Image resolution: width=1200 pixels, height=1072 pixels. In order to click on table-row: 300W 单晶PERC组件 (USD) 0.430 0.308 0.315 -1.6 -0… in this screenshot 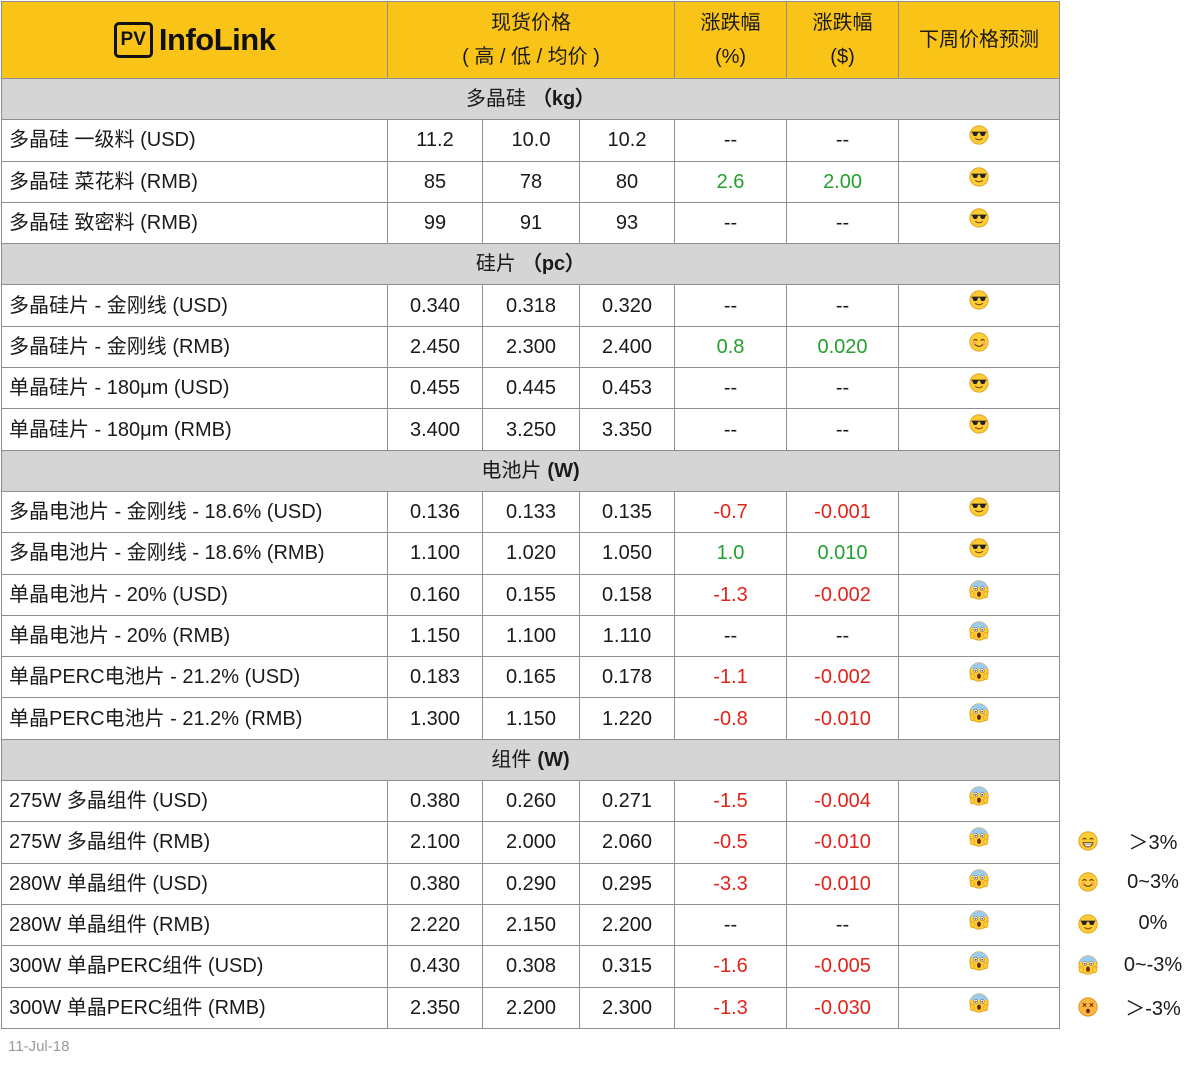, I will do `click(531, 966)`.